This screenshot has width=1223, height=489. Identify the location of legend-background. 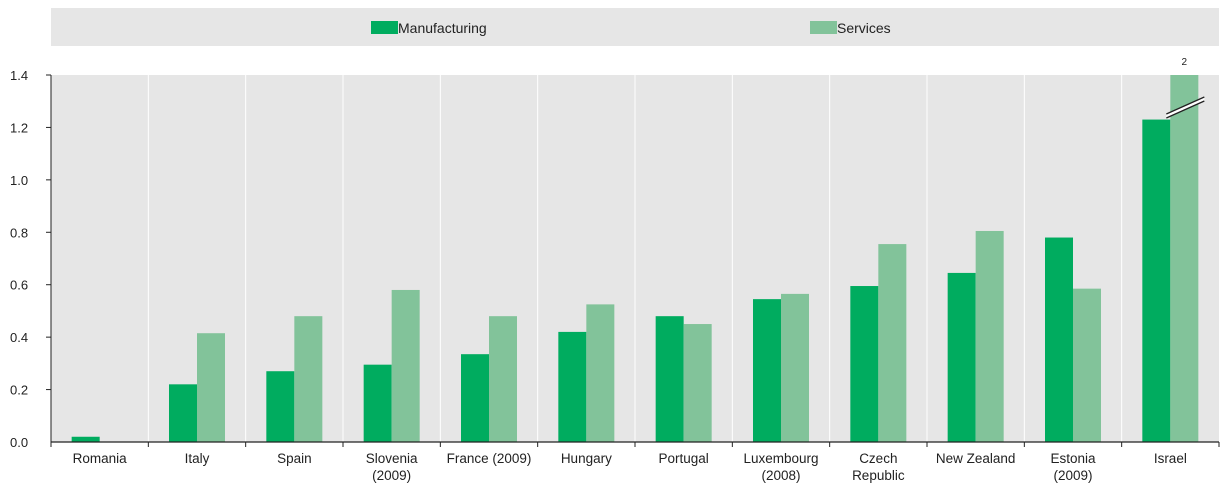
(635, 27).